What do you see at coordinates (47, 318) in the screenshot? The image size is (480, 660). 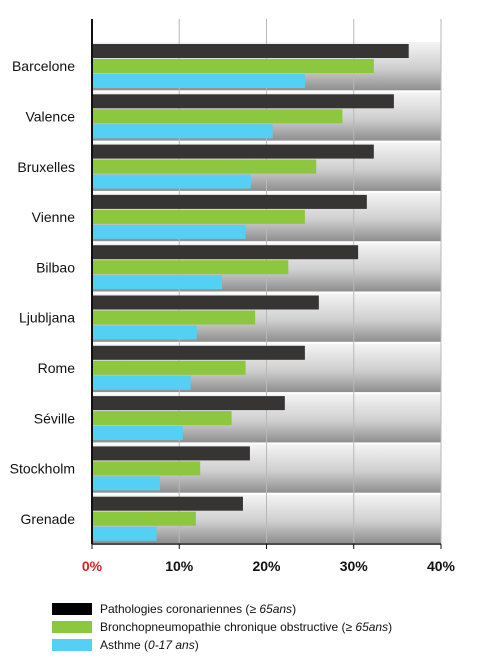 I see `category-label: Ljubljana` at bounding box center [47, 318].